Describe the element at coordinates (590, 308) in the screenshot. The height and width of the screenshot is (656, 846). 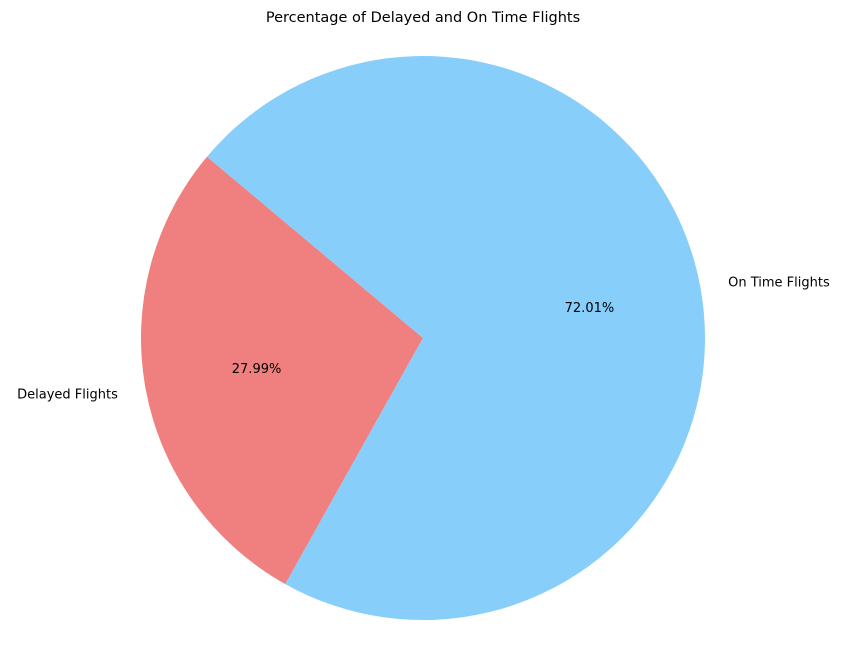
I see `slice-percent-on-time-flights: 72.01%` at that location.